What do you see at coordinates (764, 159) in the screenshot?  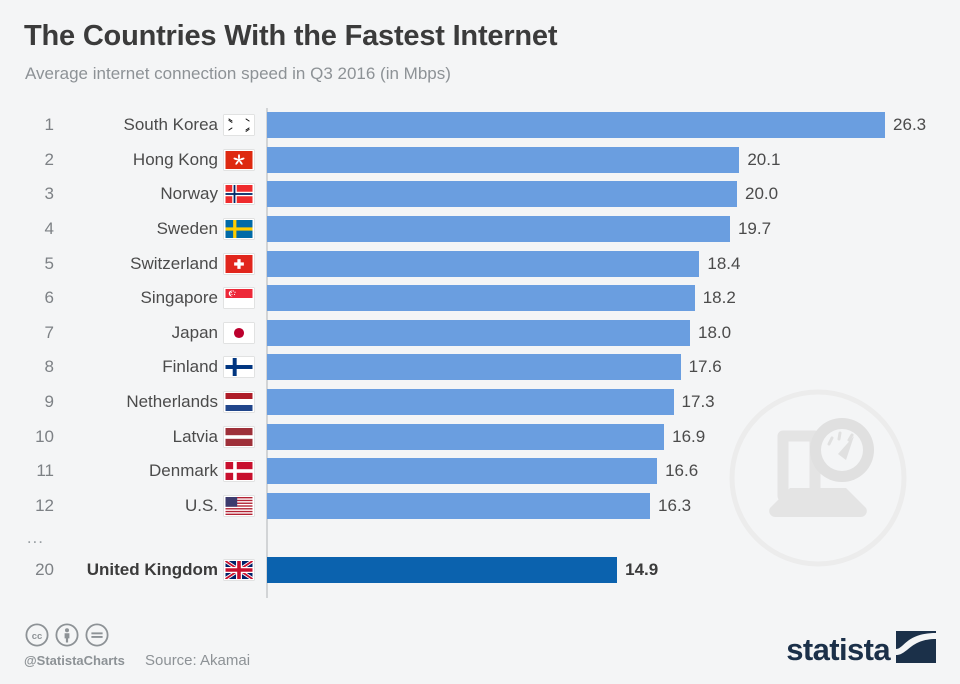 I see `value-label: 20.1` at bounding box center [764, 159].